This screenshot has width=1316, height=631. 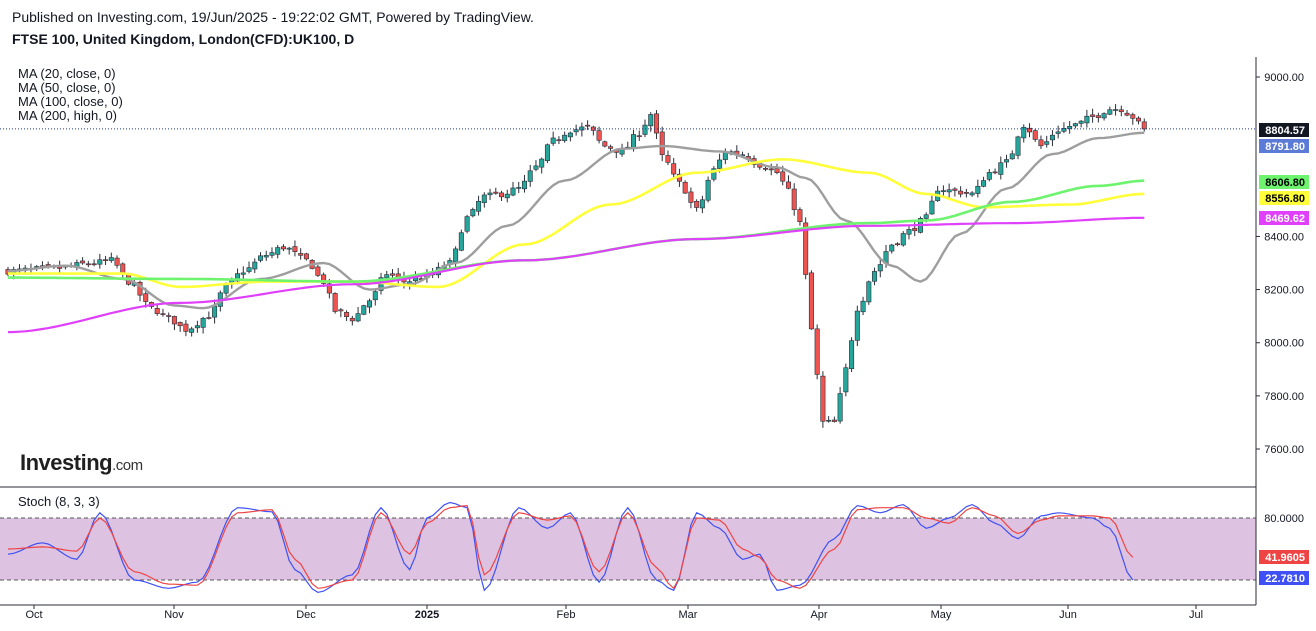 I want to click on price-tick-label: 7800.00, so click(x=1284, y=397).